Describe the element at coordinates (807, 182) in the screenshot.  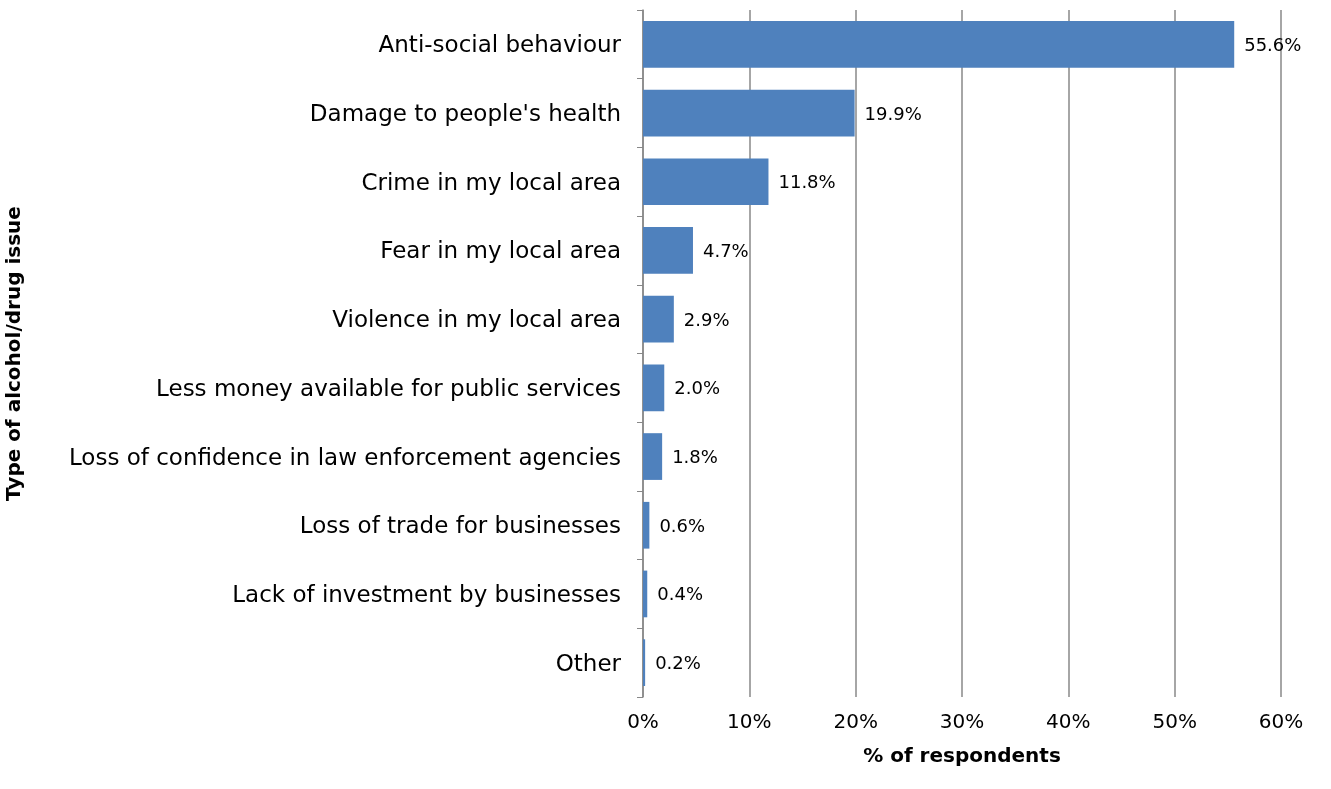
I see `data-label: 11.8%` at that location.